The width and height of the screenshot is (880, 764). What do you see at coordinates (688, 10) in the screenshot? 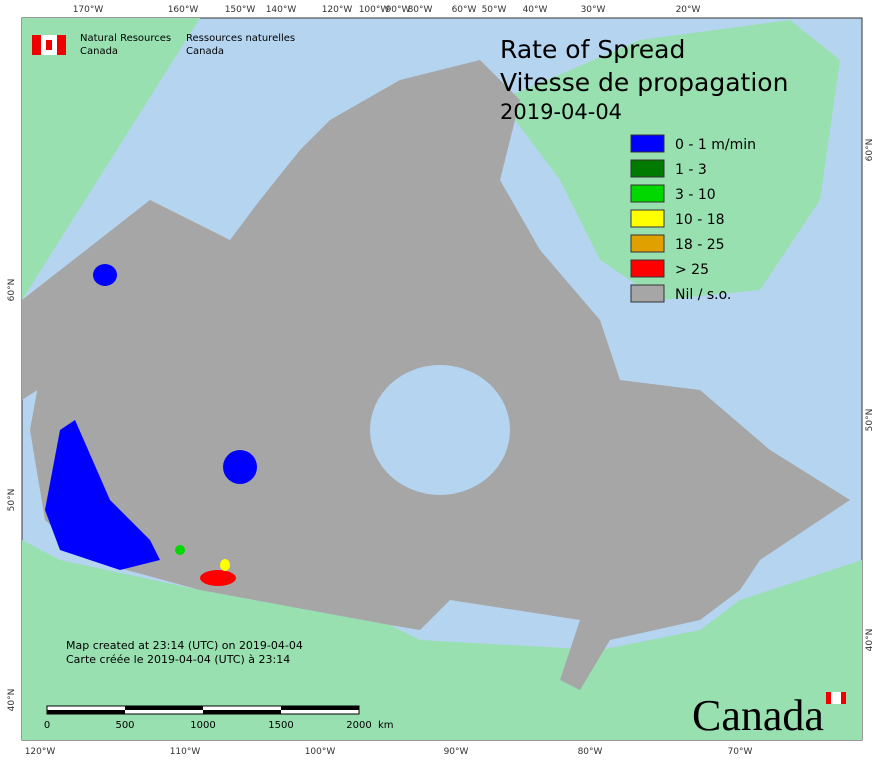
I see `graticule-label: 20°W` at bounding box center [688, 10].